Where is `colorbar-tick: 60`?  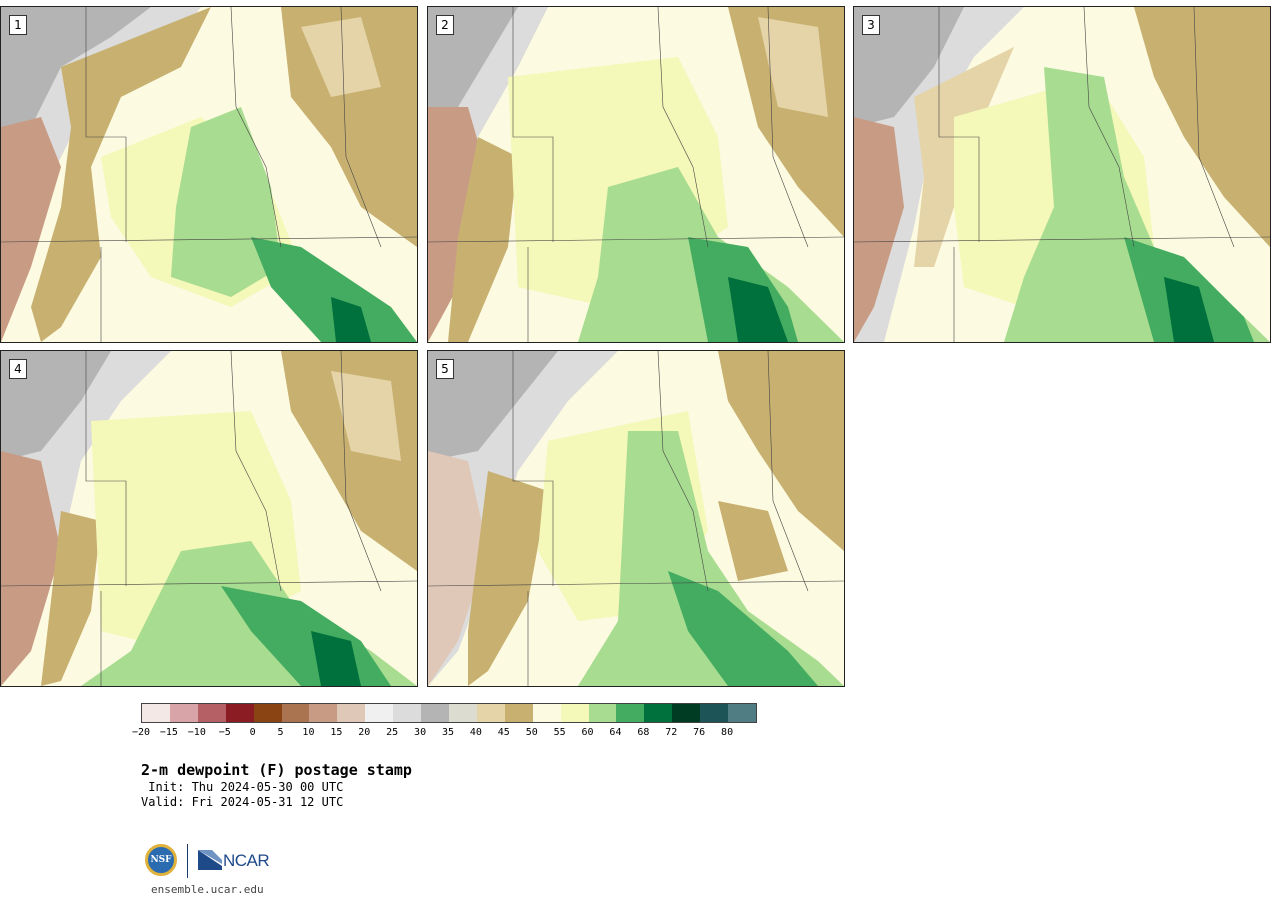 colorbar-tick: 60 is located at coordinates (587, 732).